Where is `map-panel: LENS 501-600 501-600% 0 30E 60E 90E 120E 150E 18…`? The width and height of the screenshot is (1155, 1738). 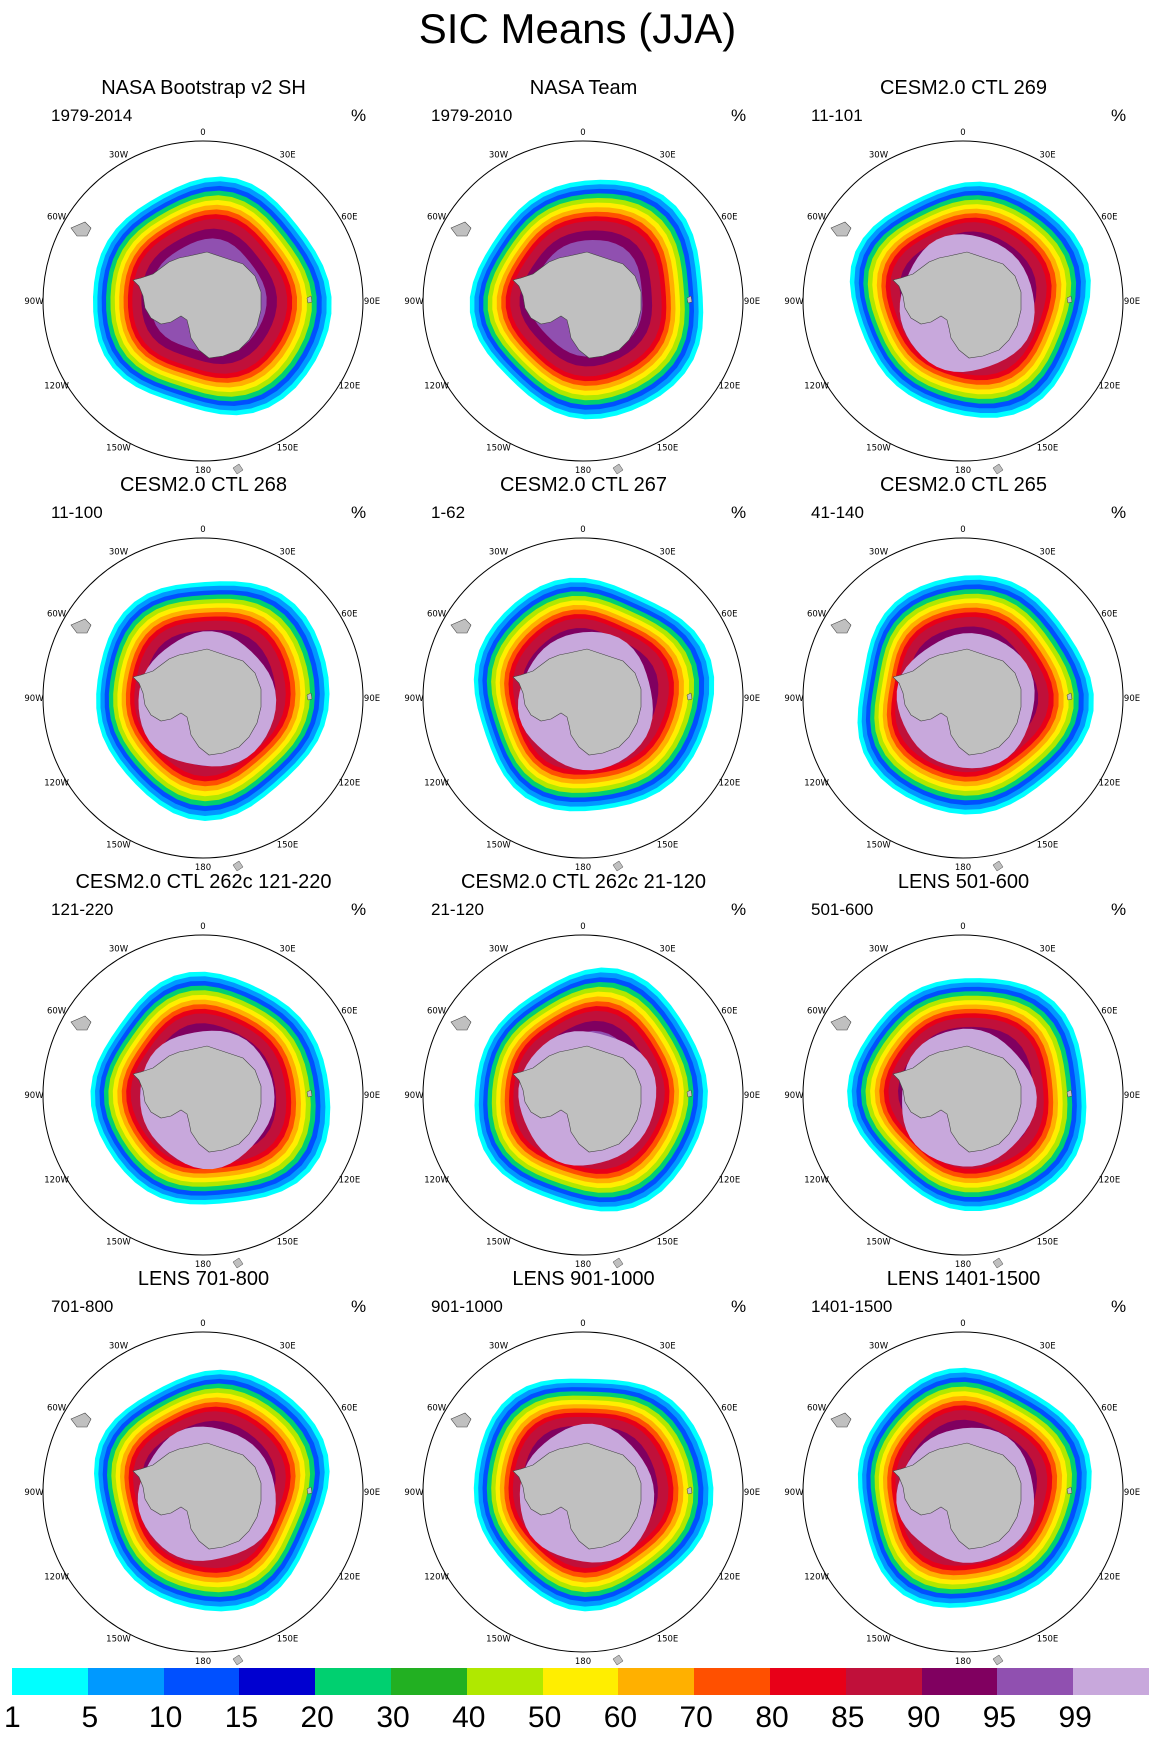 map-panel: LENS 501-600 501-600% 0 30E 60E 90E 120E 150E 18… is located at coordinates (963, 1070).